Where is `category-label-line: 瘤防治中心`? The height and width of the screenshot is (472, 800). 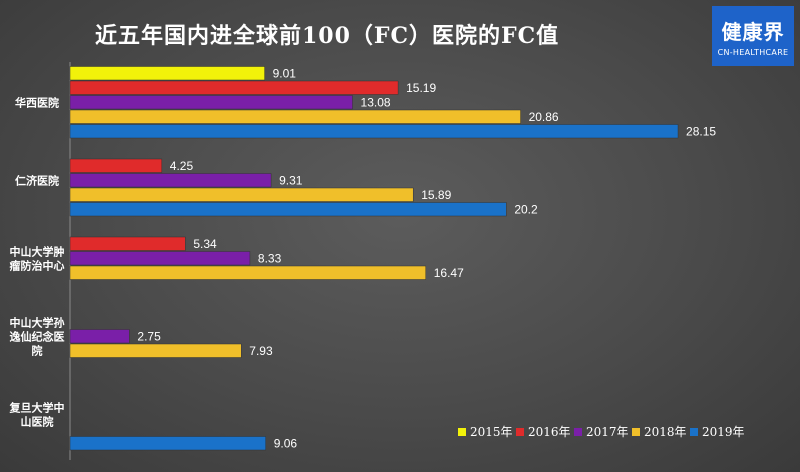
category-label-line: 瘤防治中心 is located at coordinates (37, 265).